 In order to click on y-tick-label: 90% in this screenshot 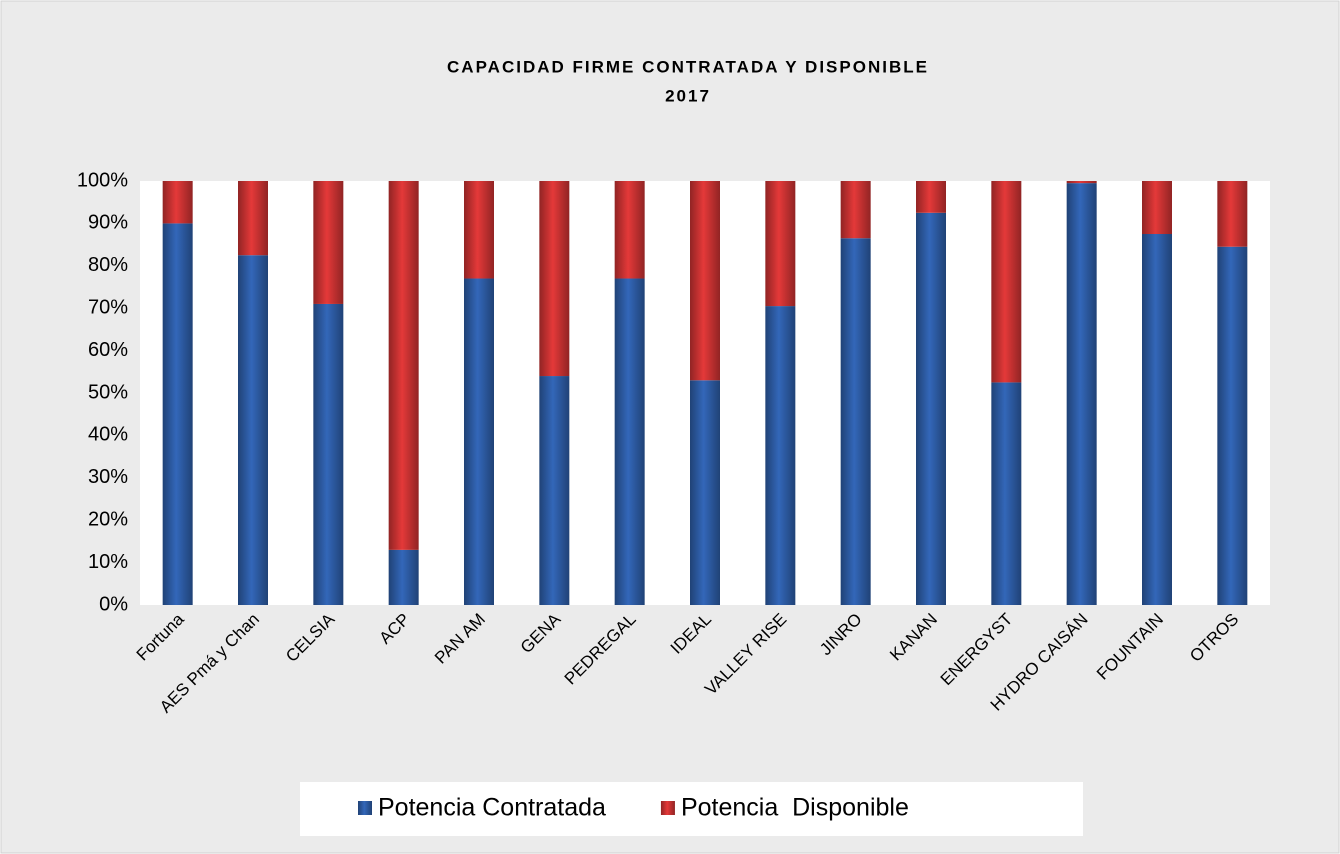, I will do `click(108, 223)`.